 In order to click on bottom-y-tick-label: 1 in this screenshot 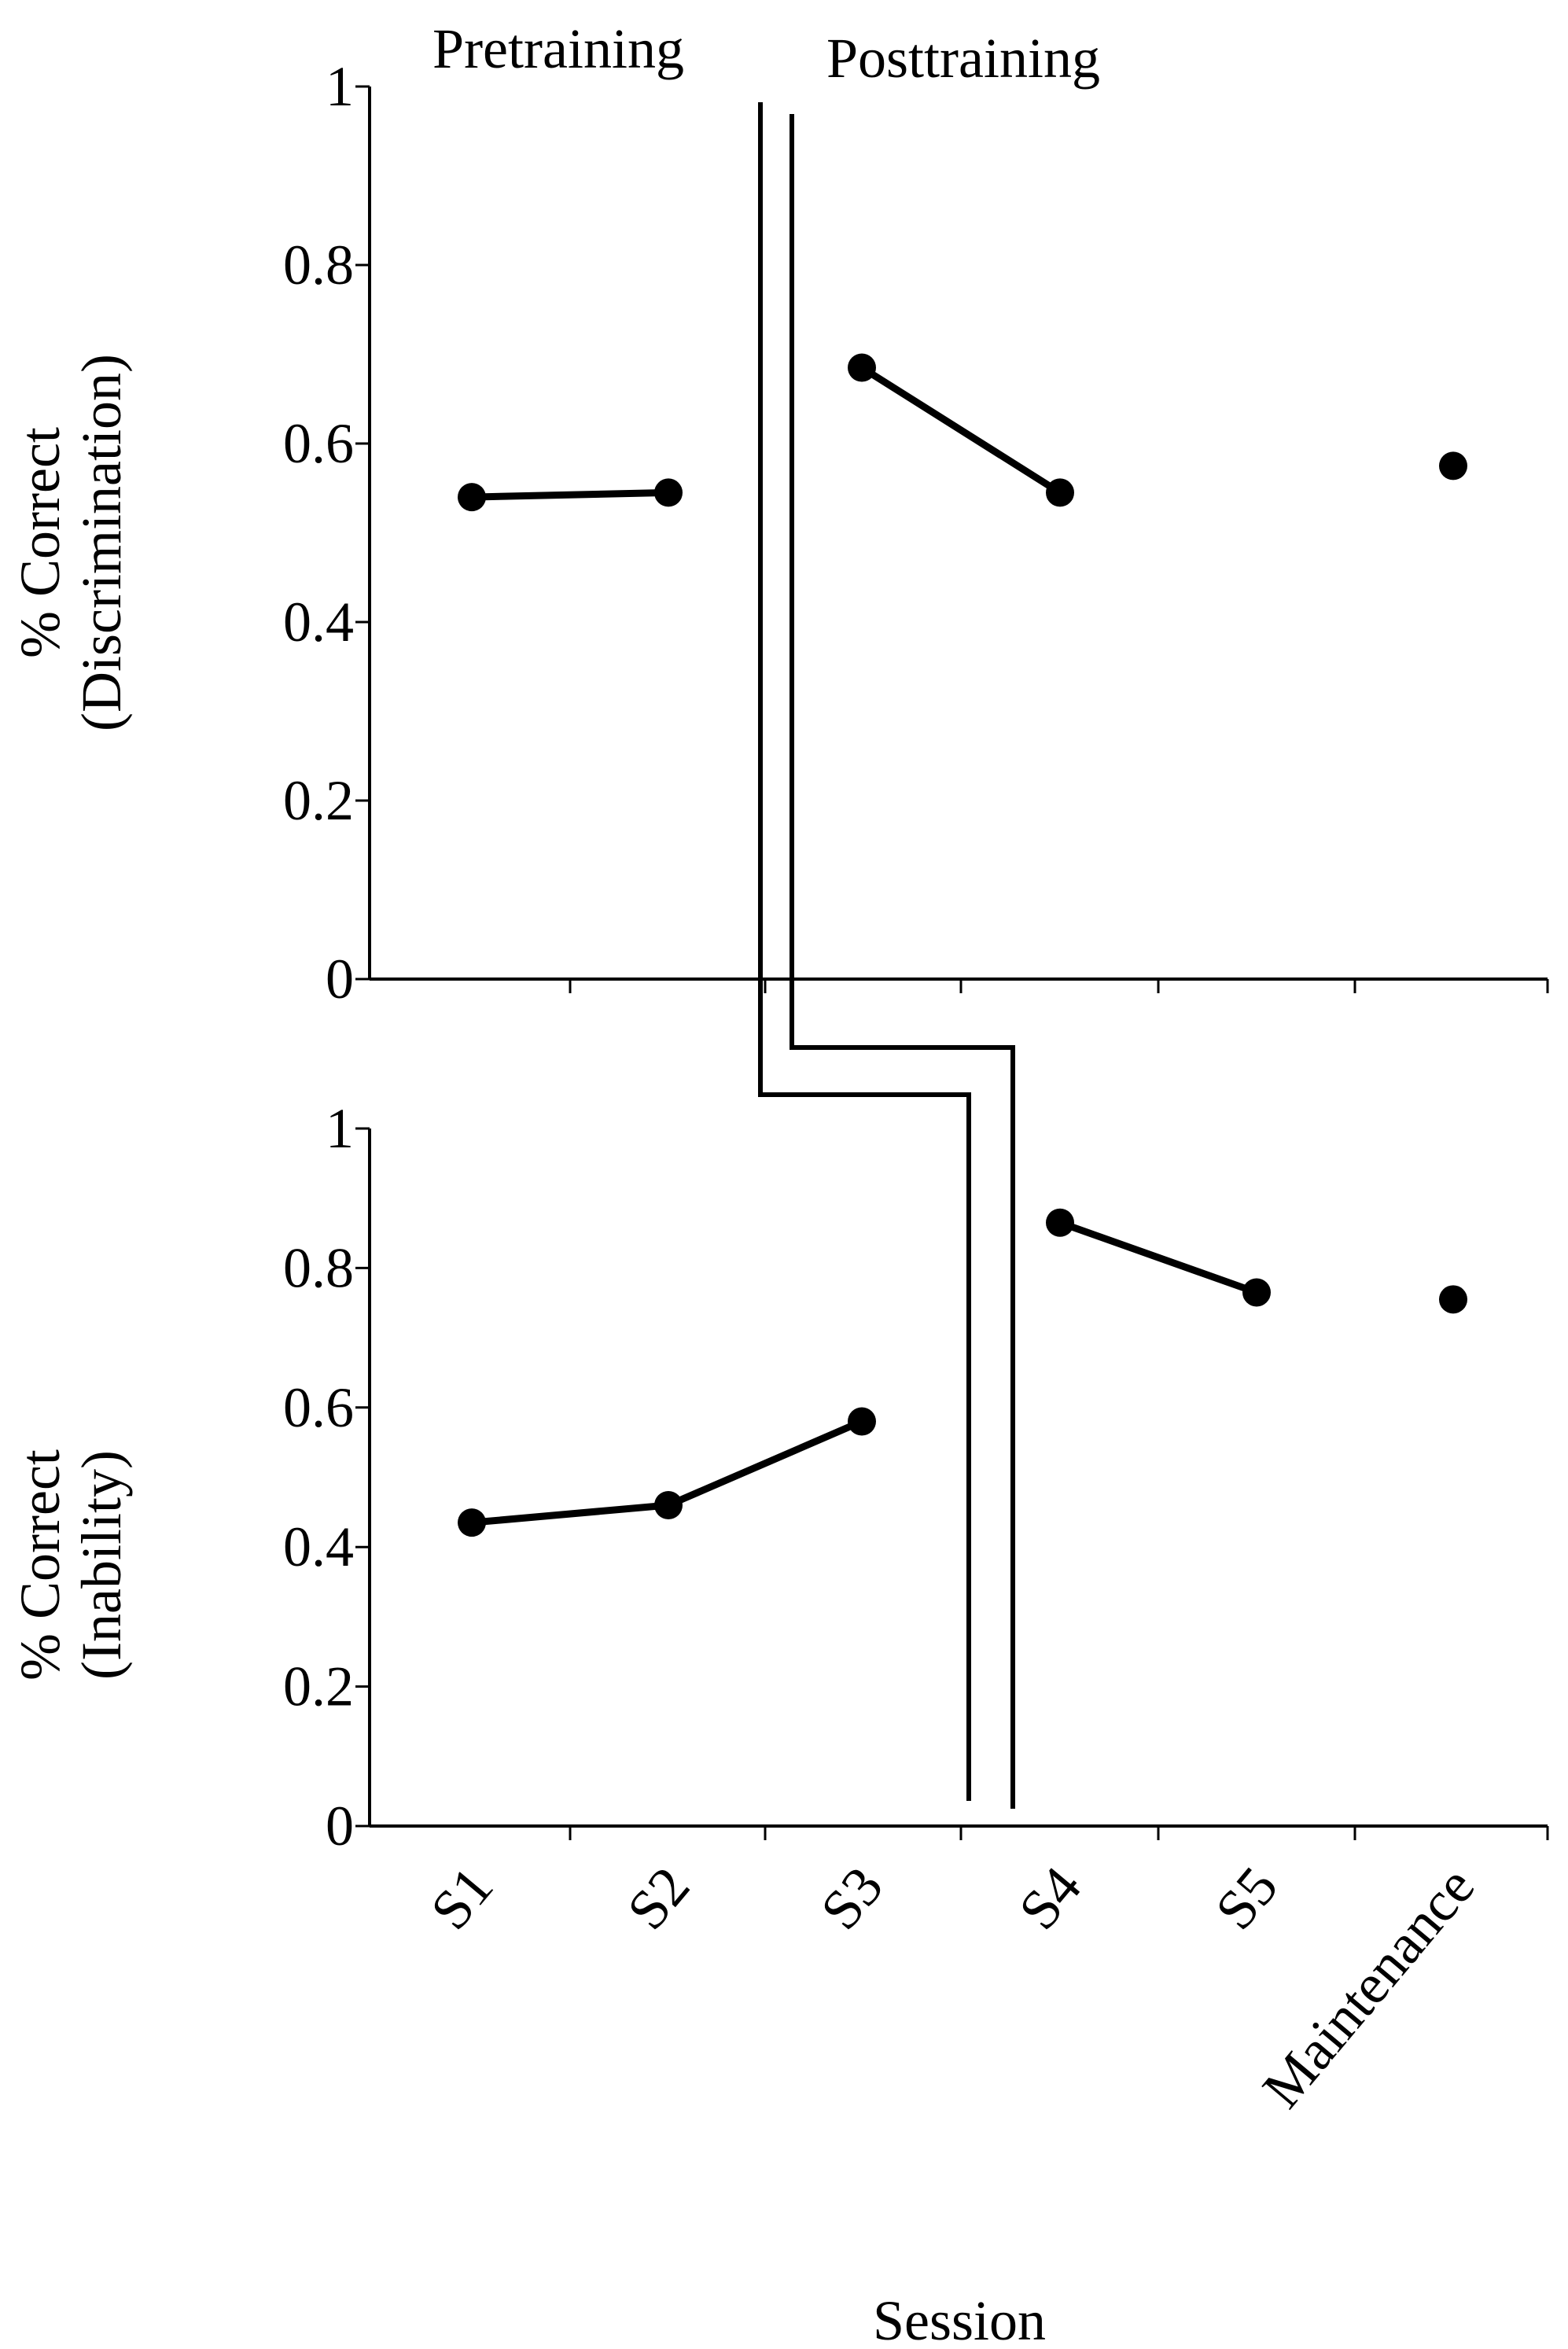, I will do `click(340, 1128)`.